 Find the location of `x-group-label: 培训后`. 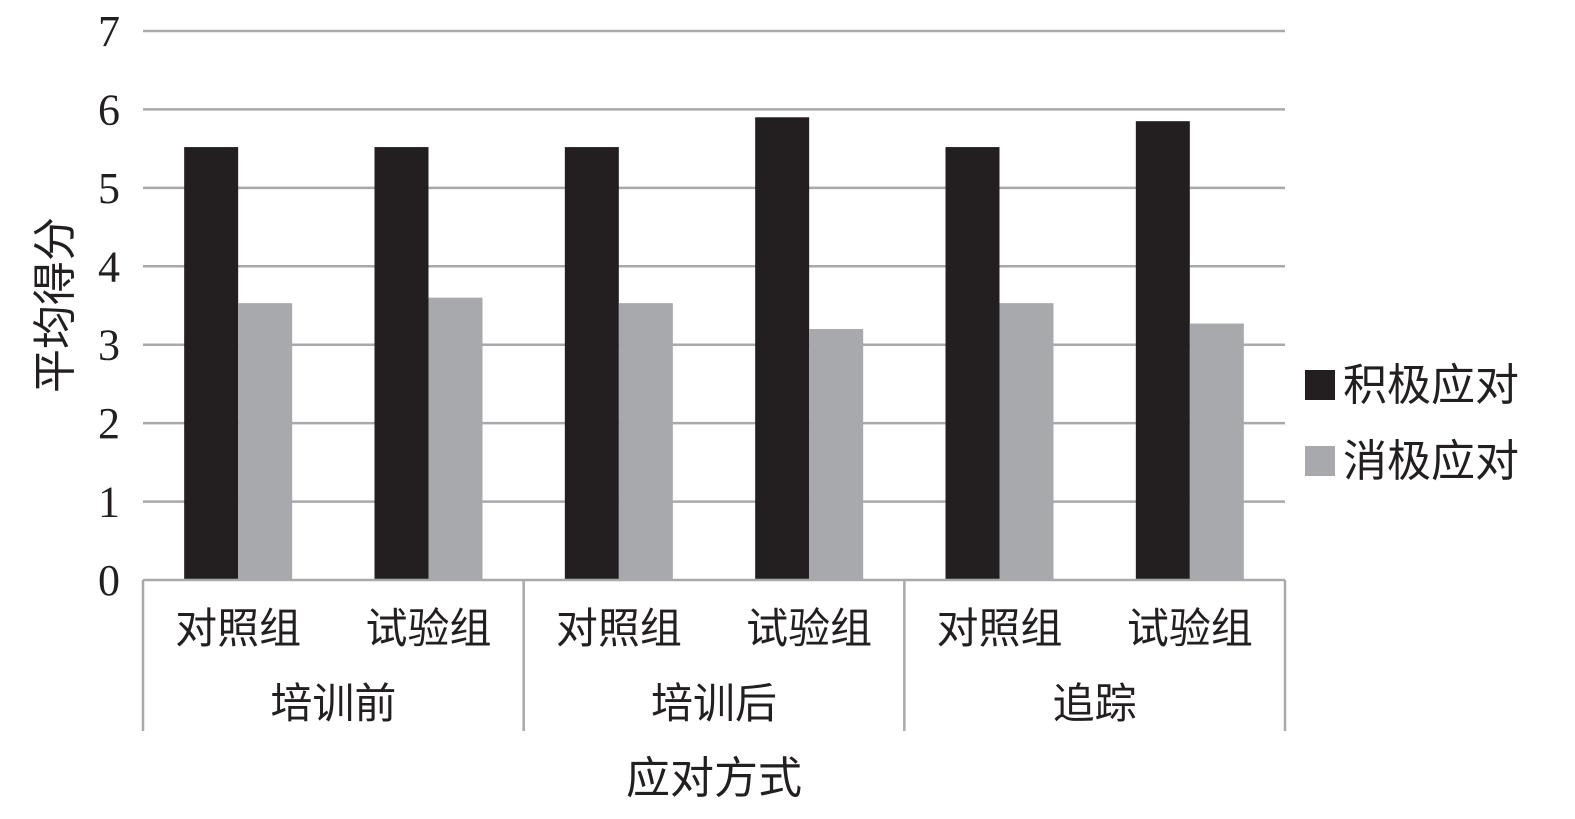

x-group-label: 培训后 is located at coordinates (714, 703).